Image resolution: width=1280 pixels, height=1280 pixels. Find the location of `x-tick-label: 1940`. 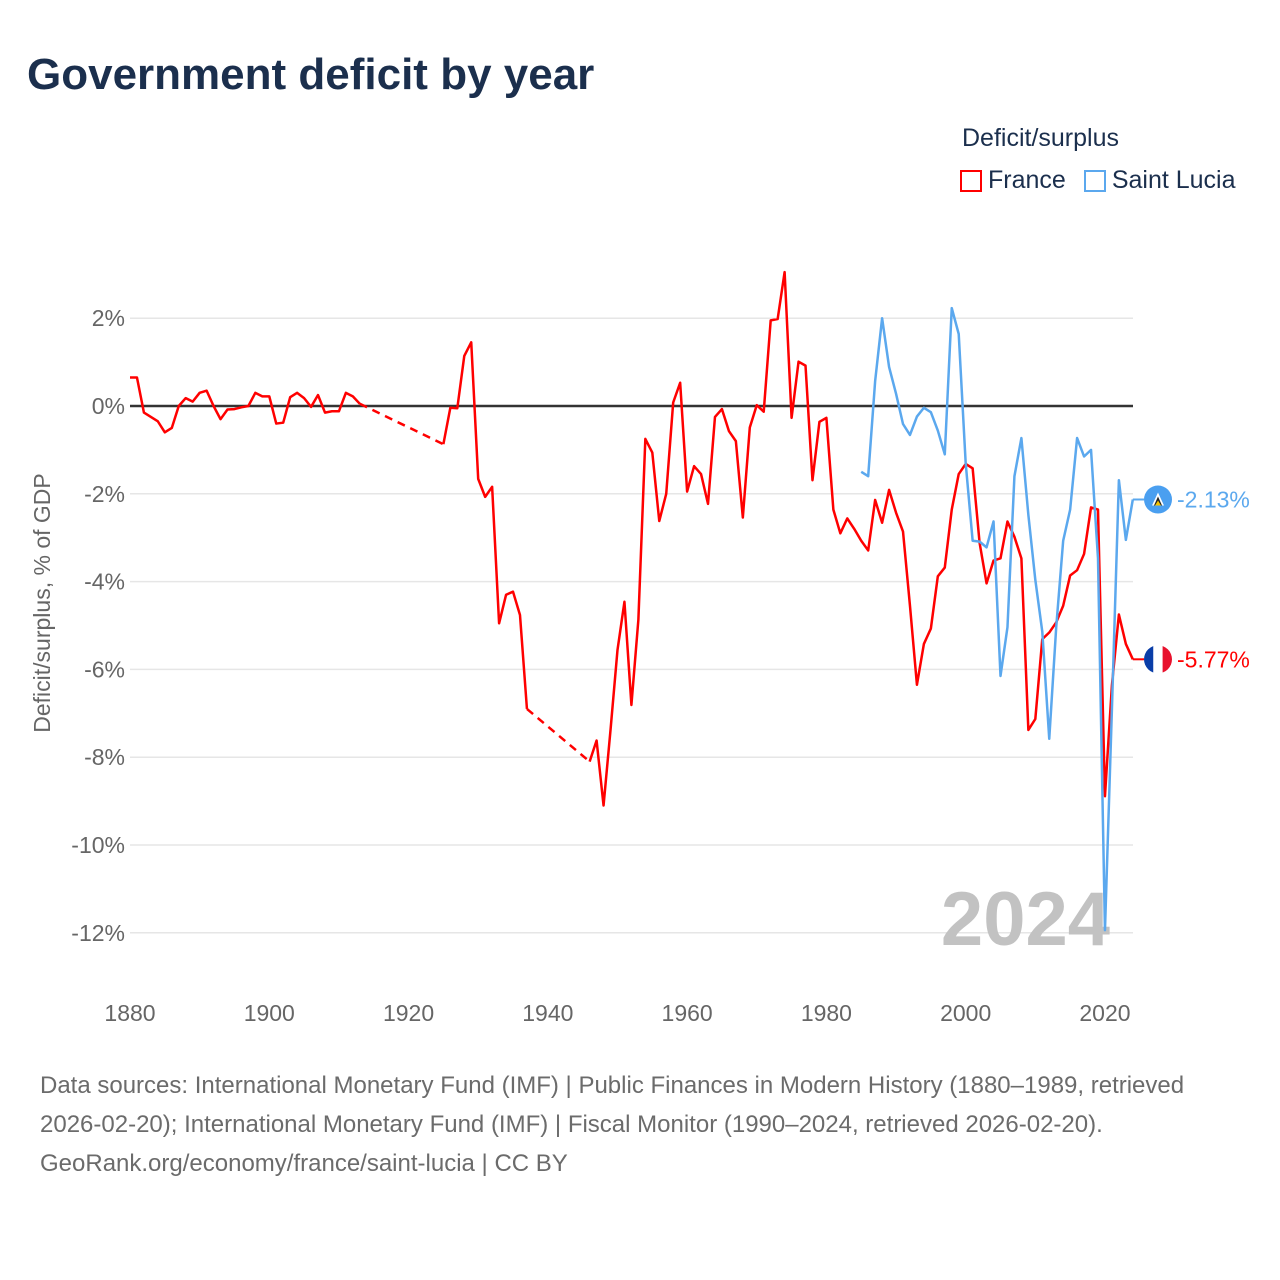

x-tick-label: 1940 is located at coordinates (547, 1013).